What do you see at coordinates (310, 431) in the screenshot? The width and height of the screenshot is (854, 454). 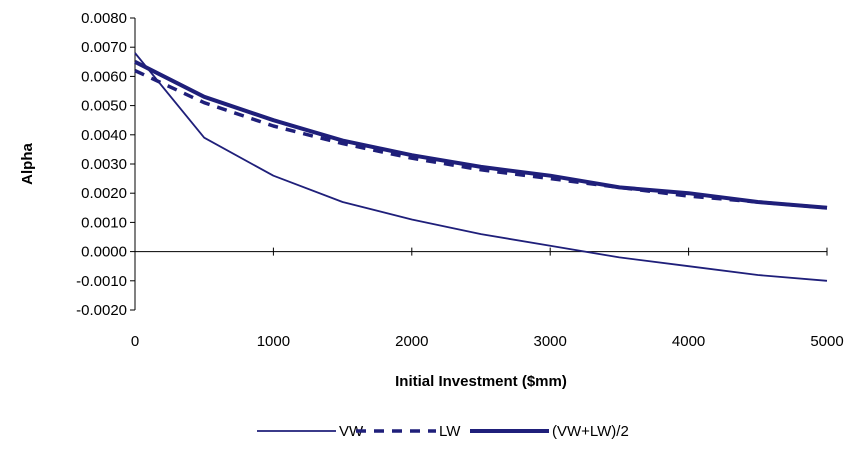 I see `legend-item: VW` at bounding box center [310, 431].